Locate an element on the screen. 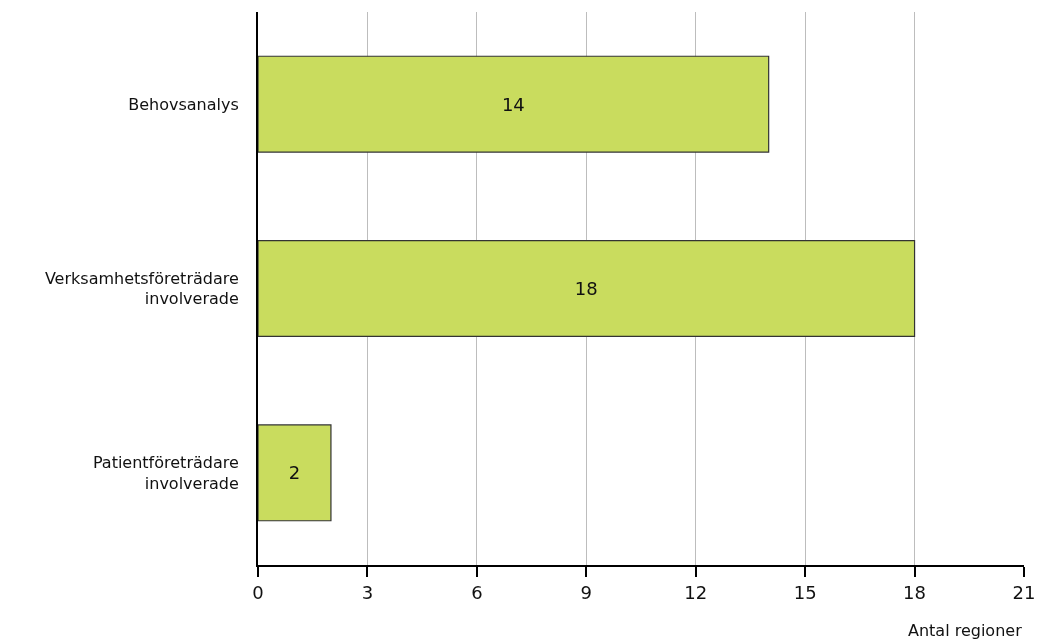 The image size is (1047, 644). x-tick-label: 21 is located at coordinates (1024, 592).